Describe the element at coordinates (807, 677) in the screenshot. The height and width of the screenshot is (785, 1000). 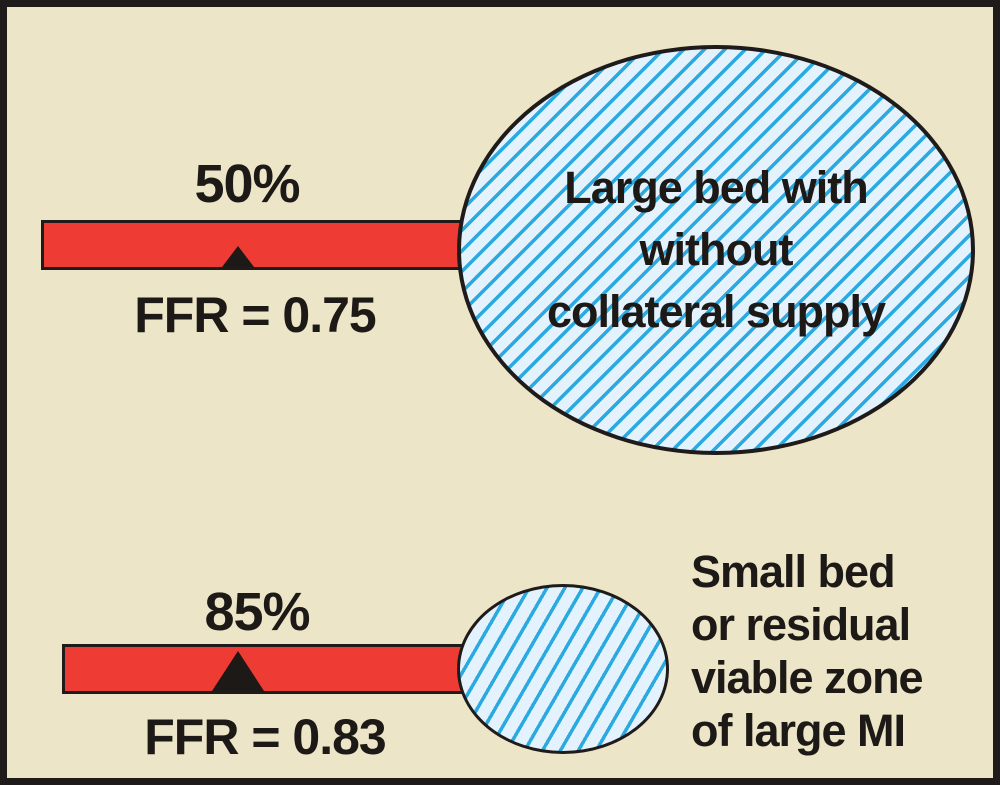
I see `bed-label-line: viable zone` at that location.